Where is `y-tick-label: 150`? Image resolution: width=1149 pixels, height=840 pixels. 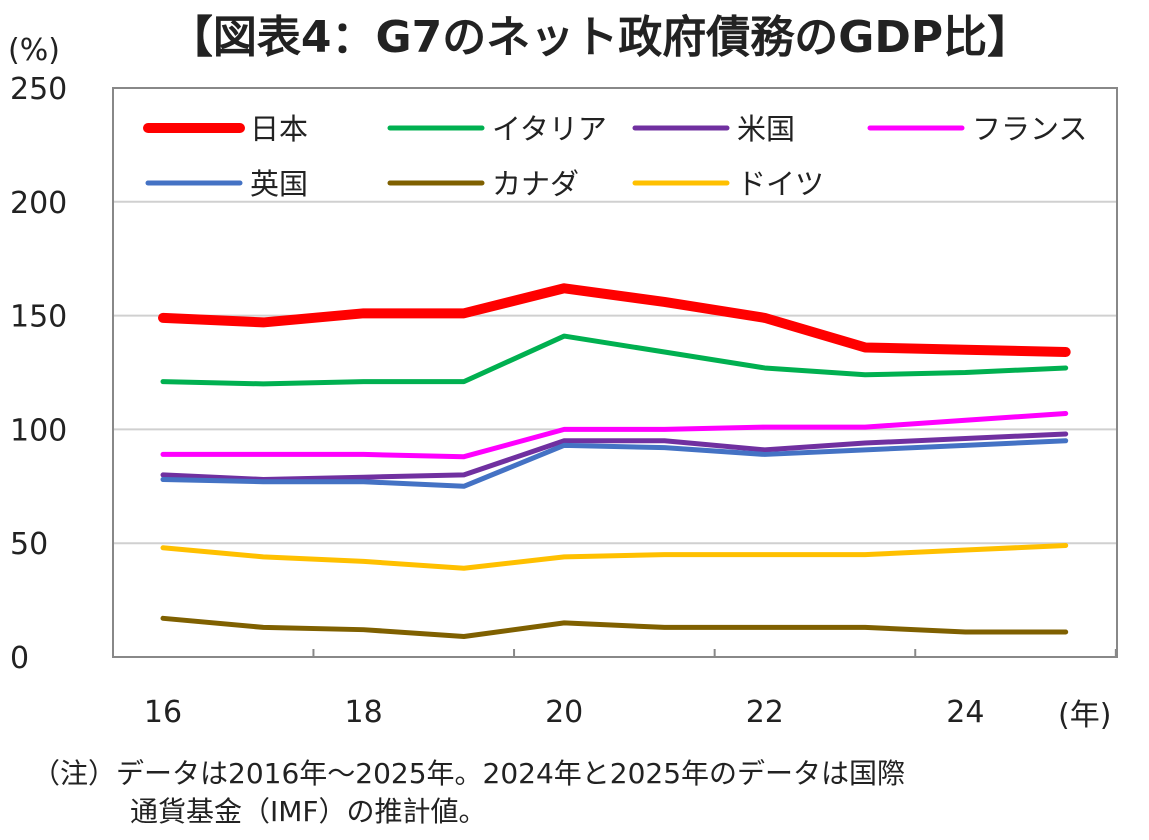
y-tick-label: 150 is located at coordinates (38, 317).